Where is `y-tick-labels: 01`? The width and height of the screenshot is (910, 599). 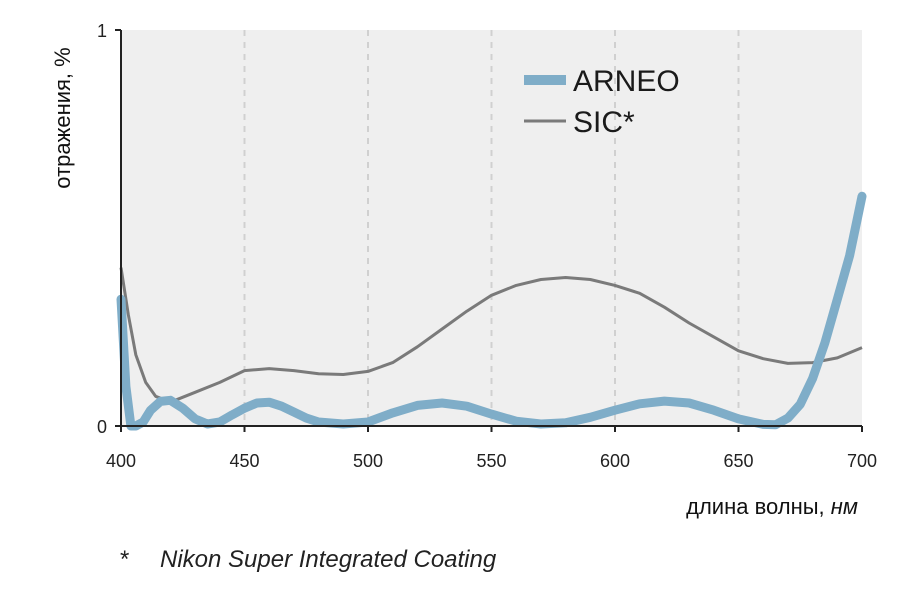
y-tick-labels: 01 is located at coordinates (102, 229).